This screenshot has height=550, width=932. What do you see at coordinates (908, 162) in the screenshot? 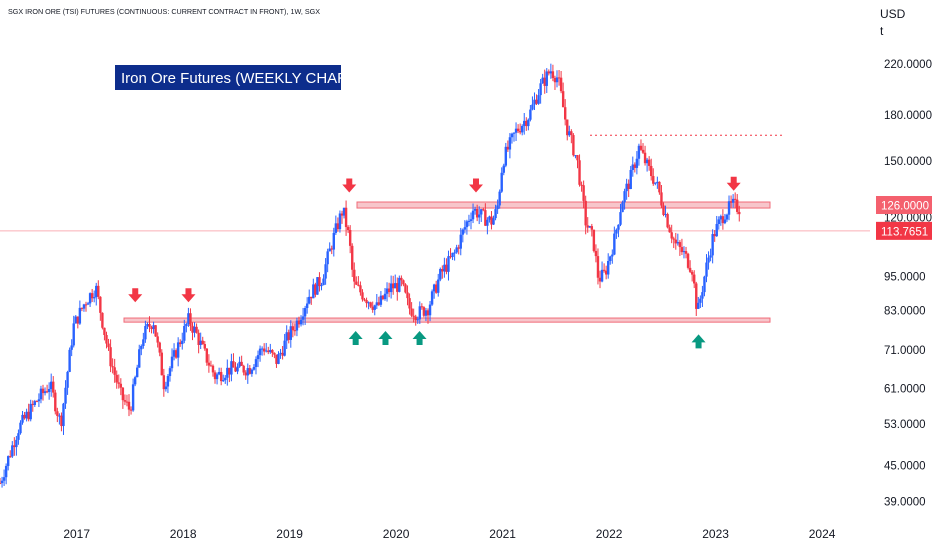
I see `y-tick-label: 150.0000` at bounding box center [908, 162].